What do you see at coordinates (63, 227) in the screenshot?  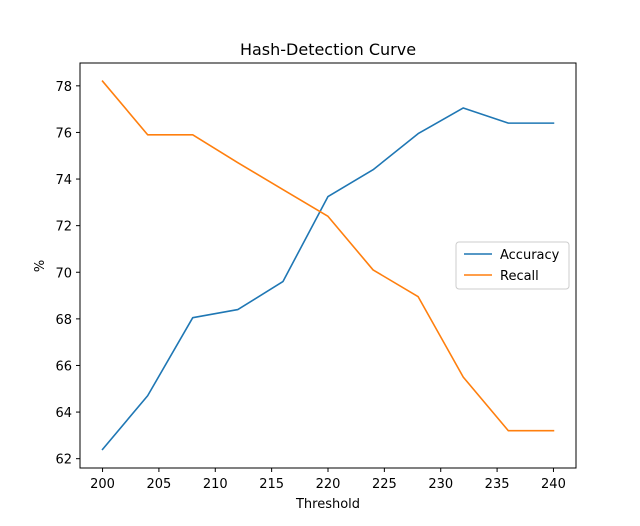 I see `y-tick-label: 72` at bounding box center [63, 227].